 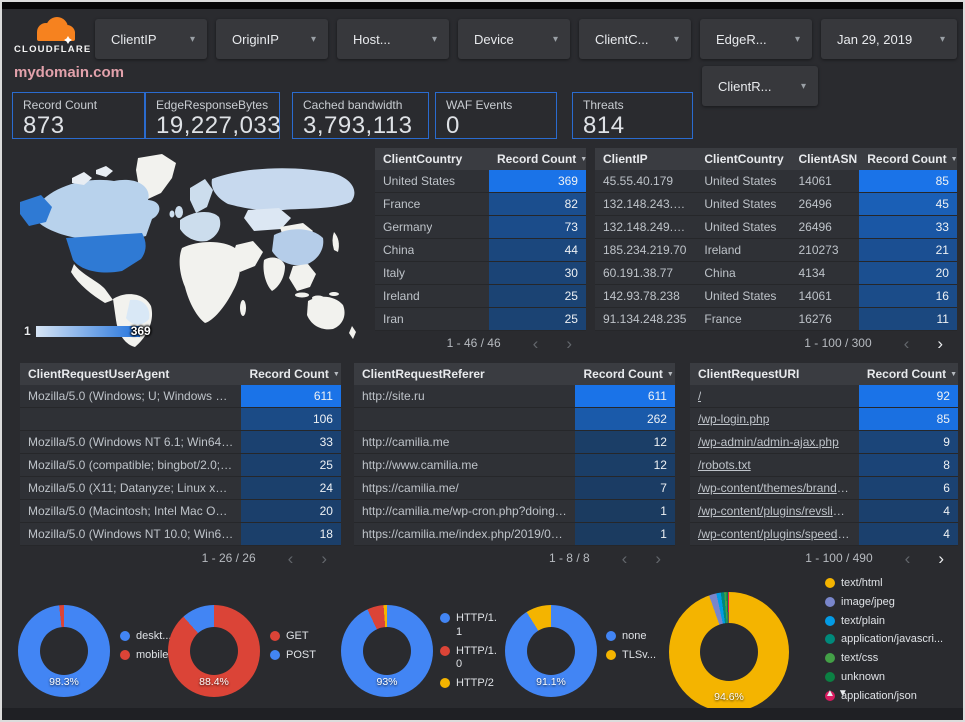 I want to click on column-header: ClientRequestUserAgent, so click(x=99, y=374).